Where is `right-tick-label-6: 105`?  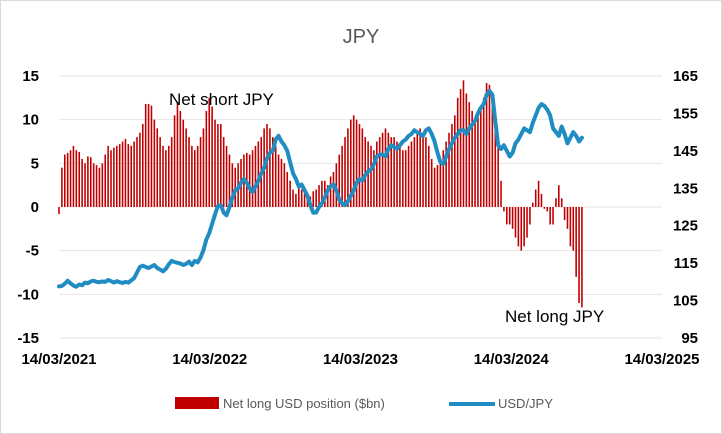
right-tick-label-6: 105 is located at coordinates (685, 301).